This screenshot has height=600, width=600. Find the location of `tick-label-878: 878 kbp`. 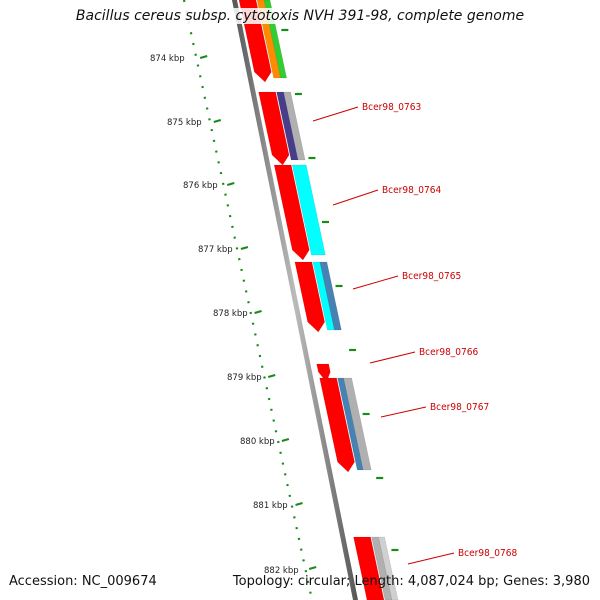

tick-label-878: 878 kbp is located at coordinates (230, 314).